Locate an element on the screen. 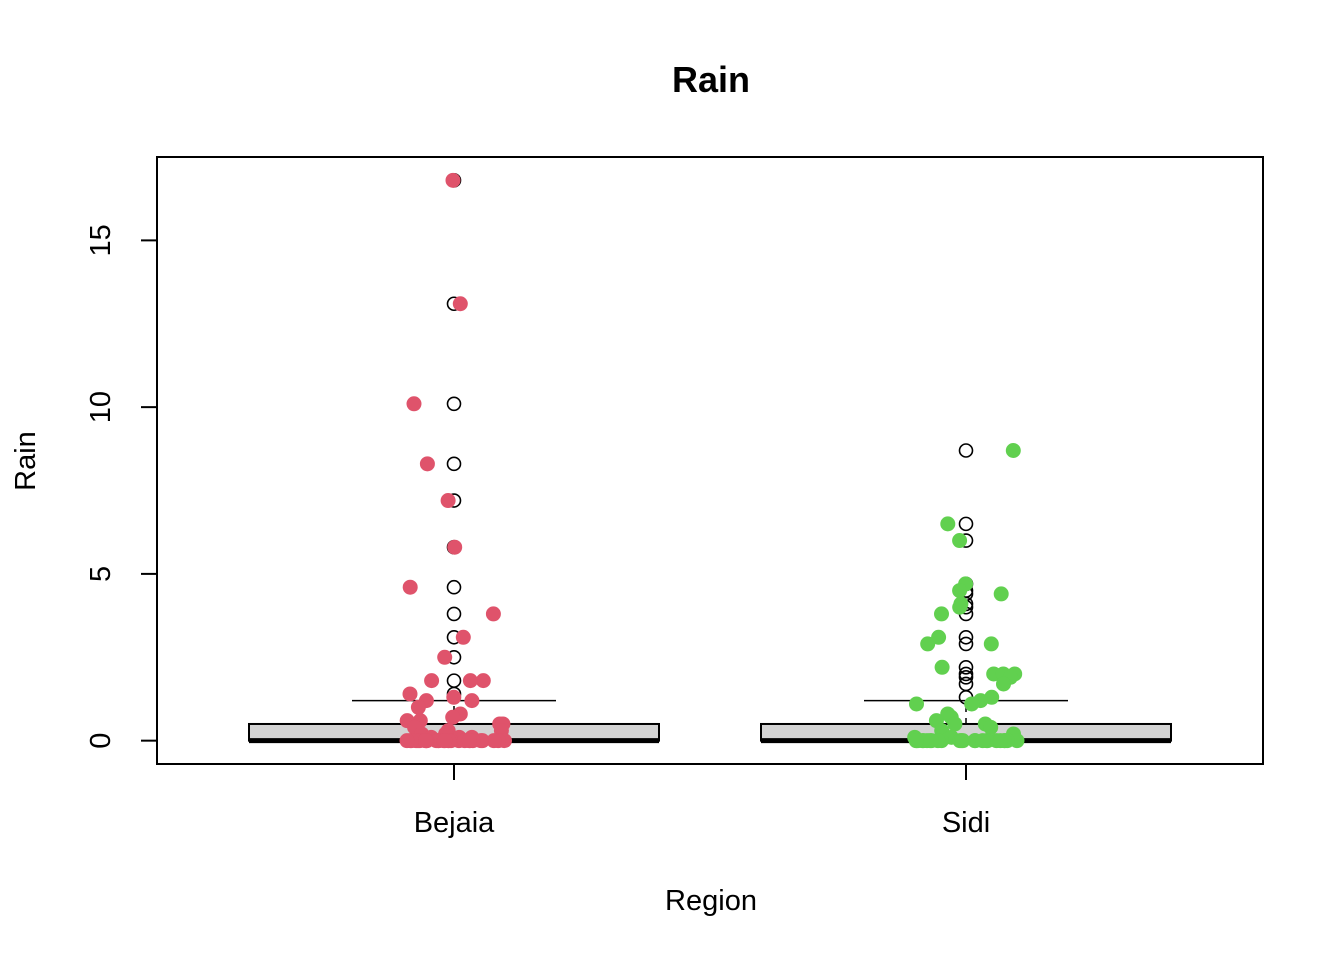 The image size is (1344, 960). x-axis-label: Region is located at coordinates (711, 901).